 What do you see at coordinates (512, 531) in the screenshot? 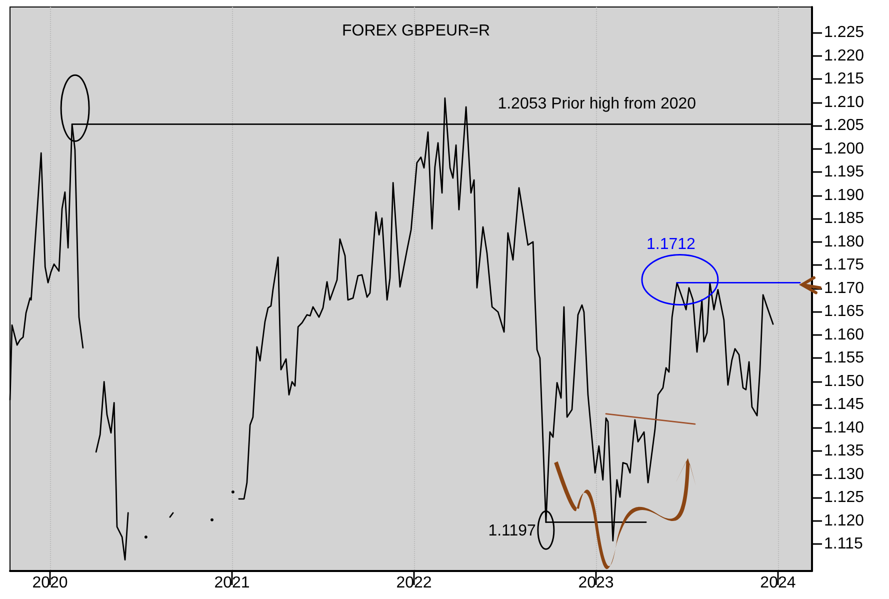
I see `annotation: 1.1197` at bounding box center [512, 531].